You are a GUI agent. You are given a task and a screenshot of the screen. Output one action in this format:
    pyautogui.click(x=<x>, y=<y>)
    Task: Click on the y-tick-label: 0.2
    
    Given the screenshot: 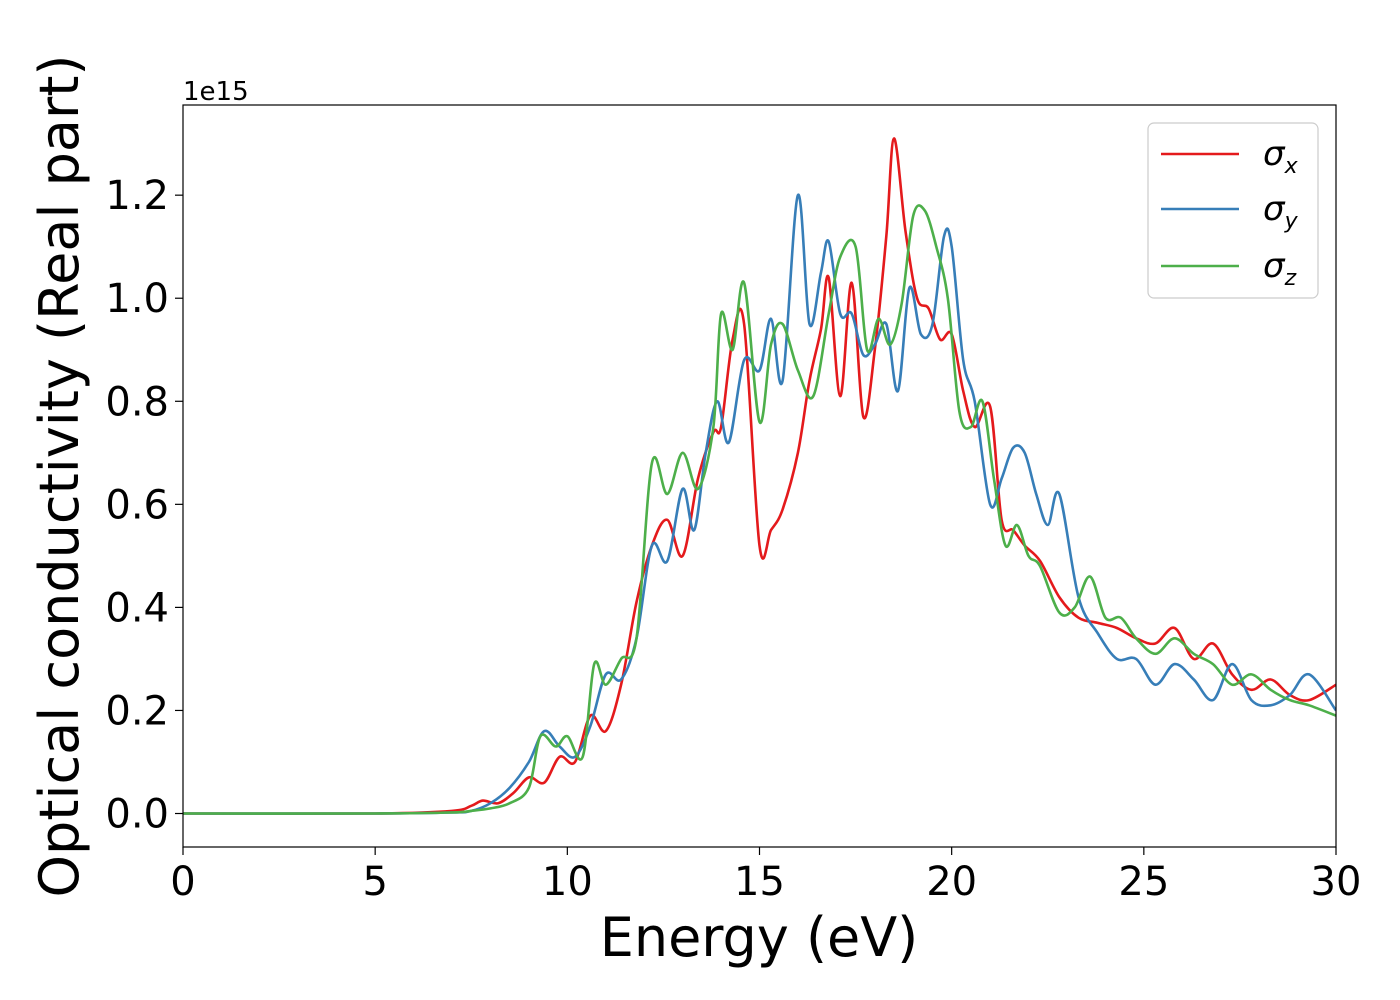 What is the action you would take?
    pyautogui.click(x=137, y=711)
    